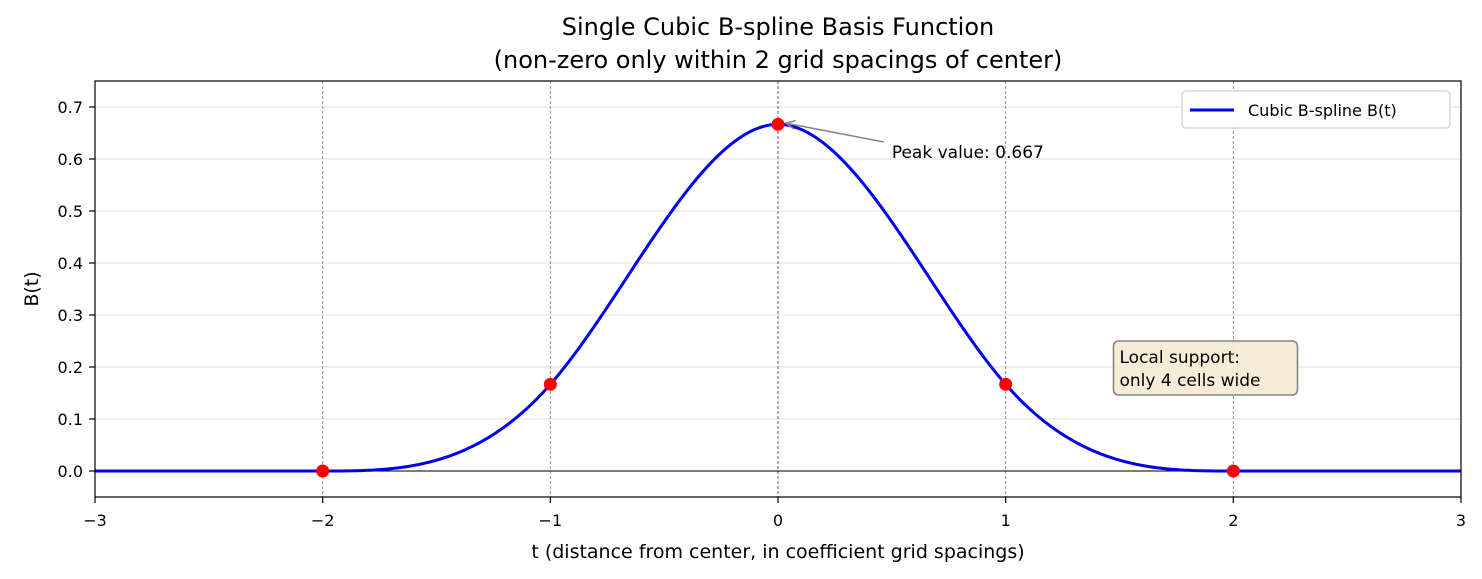  Describe the element at coordinates (32, 288) in the screenshot. I see `y-axis-label: B(t)` at that location.